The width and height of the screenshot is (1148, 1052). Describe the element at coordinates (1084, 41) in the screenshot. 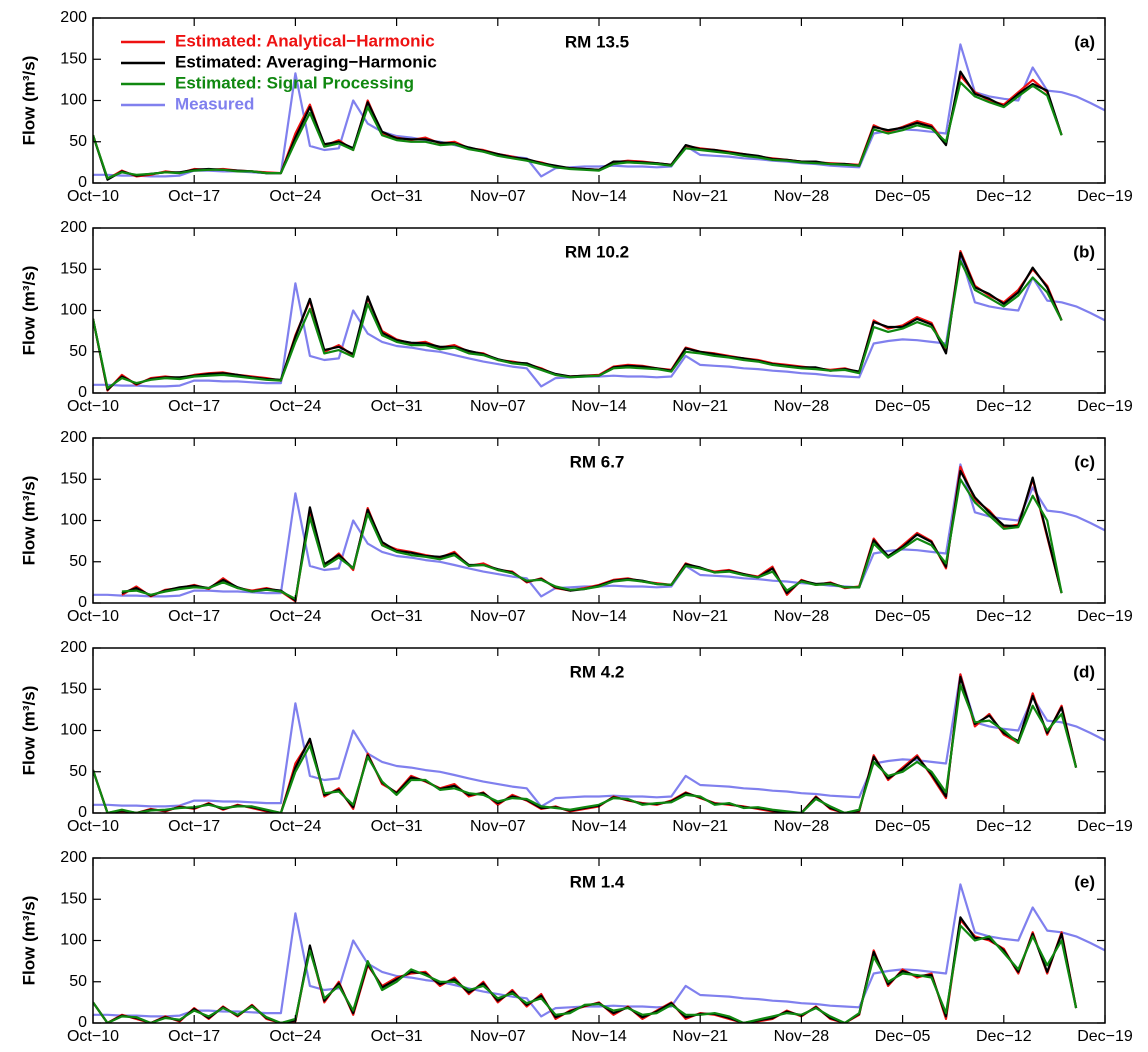

I see `panel-label: (a)` at that location.